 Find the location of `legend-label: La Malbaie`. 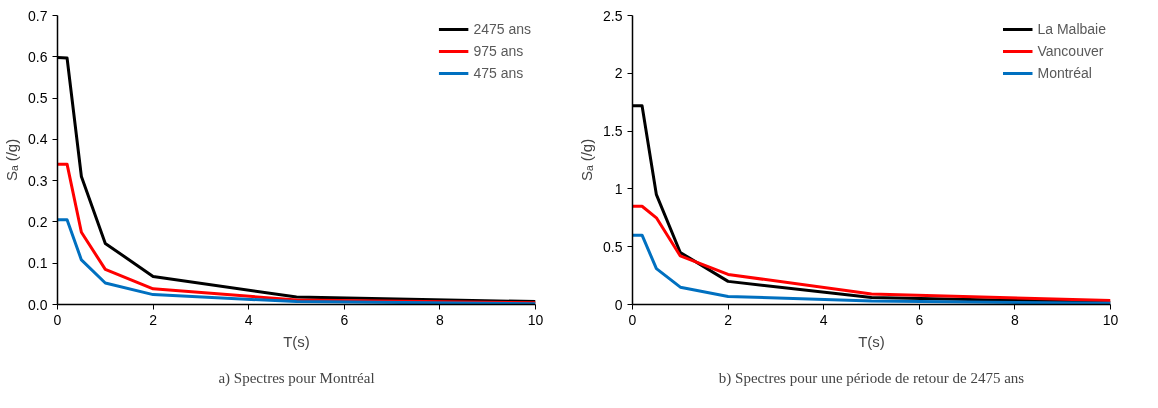

legend-label: La Malbaie is located at coordinates (1071, 29).